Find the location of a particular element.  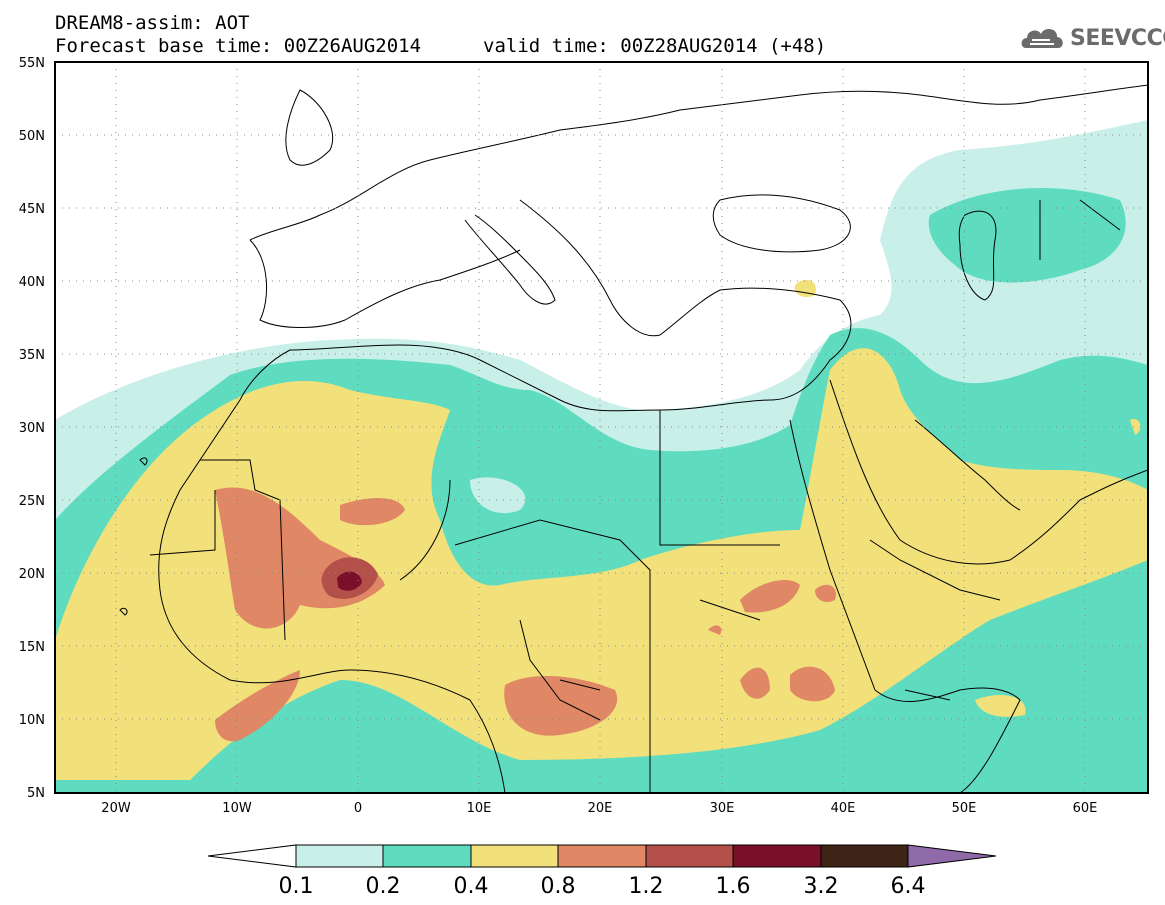

valid-time-label: valid time: 00Z28AUG2014 (+48) is located at coordinates (655, 46).